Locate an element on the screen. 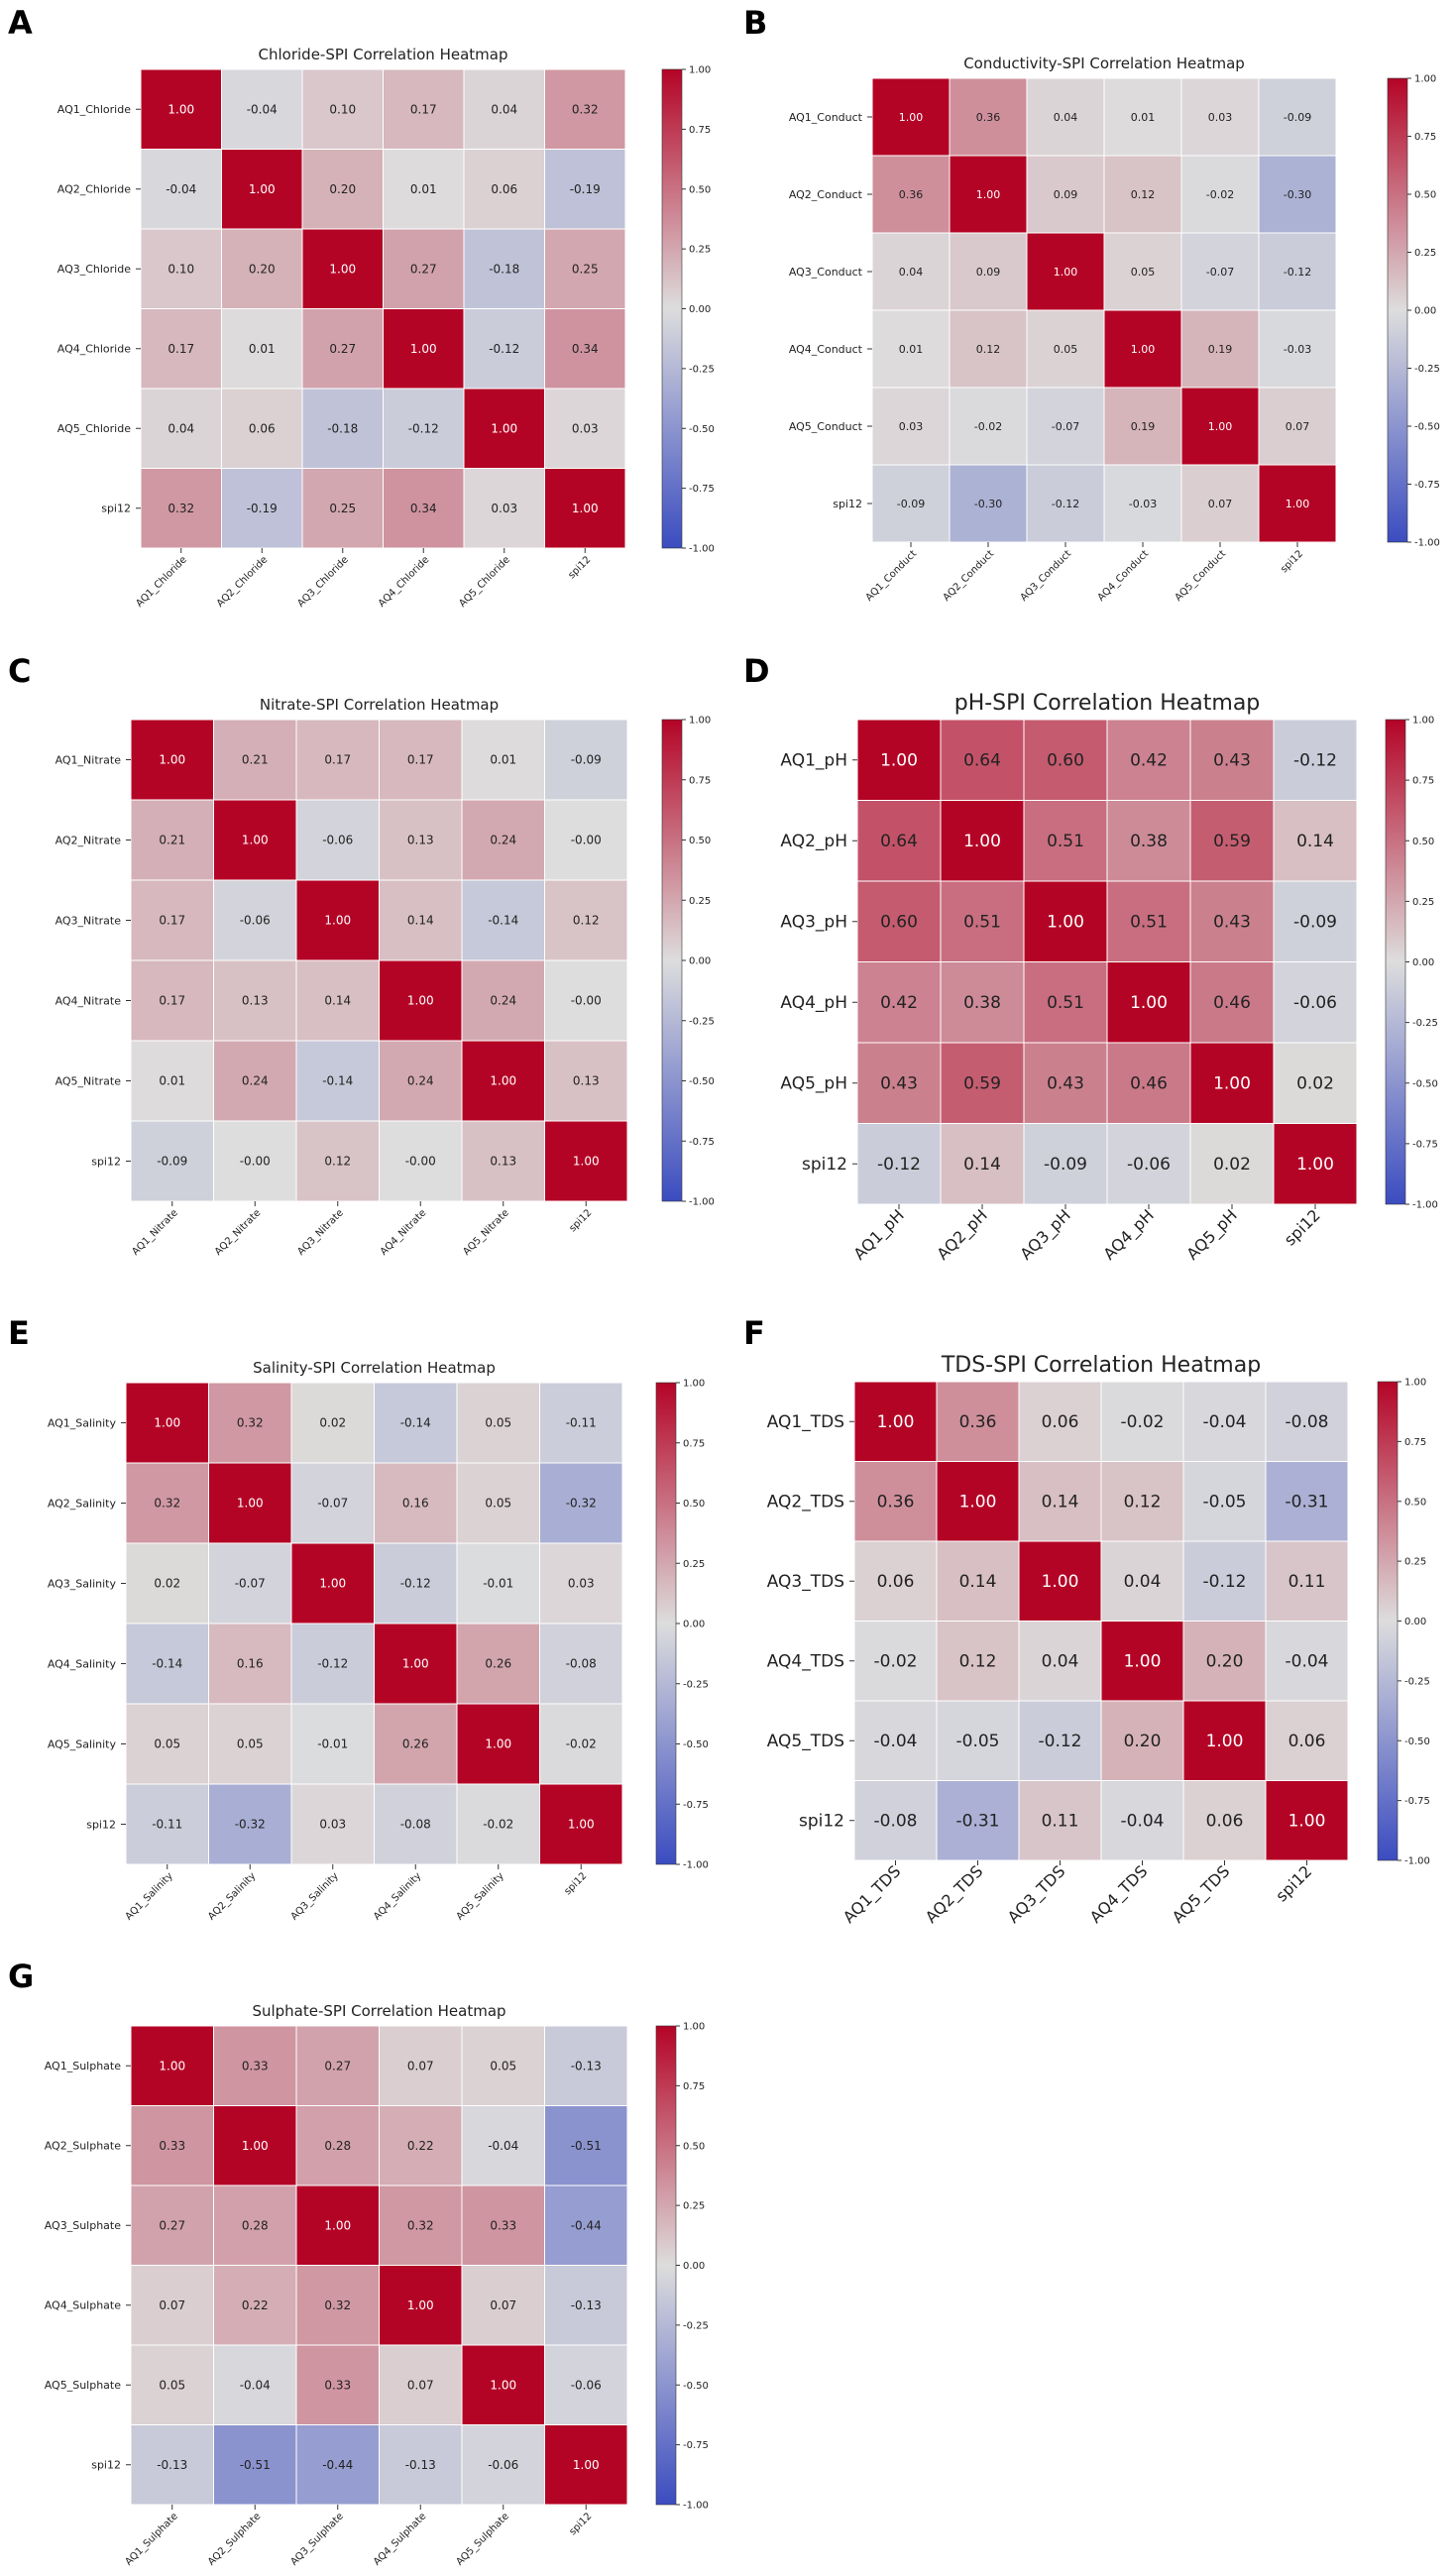 The image size is (1455, 2576). cell-value-label: 0.20 is located at coordinates (262, 269).